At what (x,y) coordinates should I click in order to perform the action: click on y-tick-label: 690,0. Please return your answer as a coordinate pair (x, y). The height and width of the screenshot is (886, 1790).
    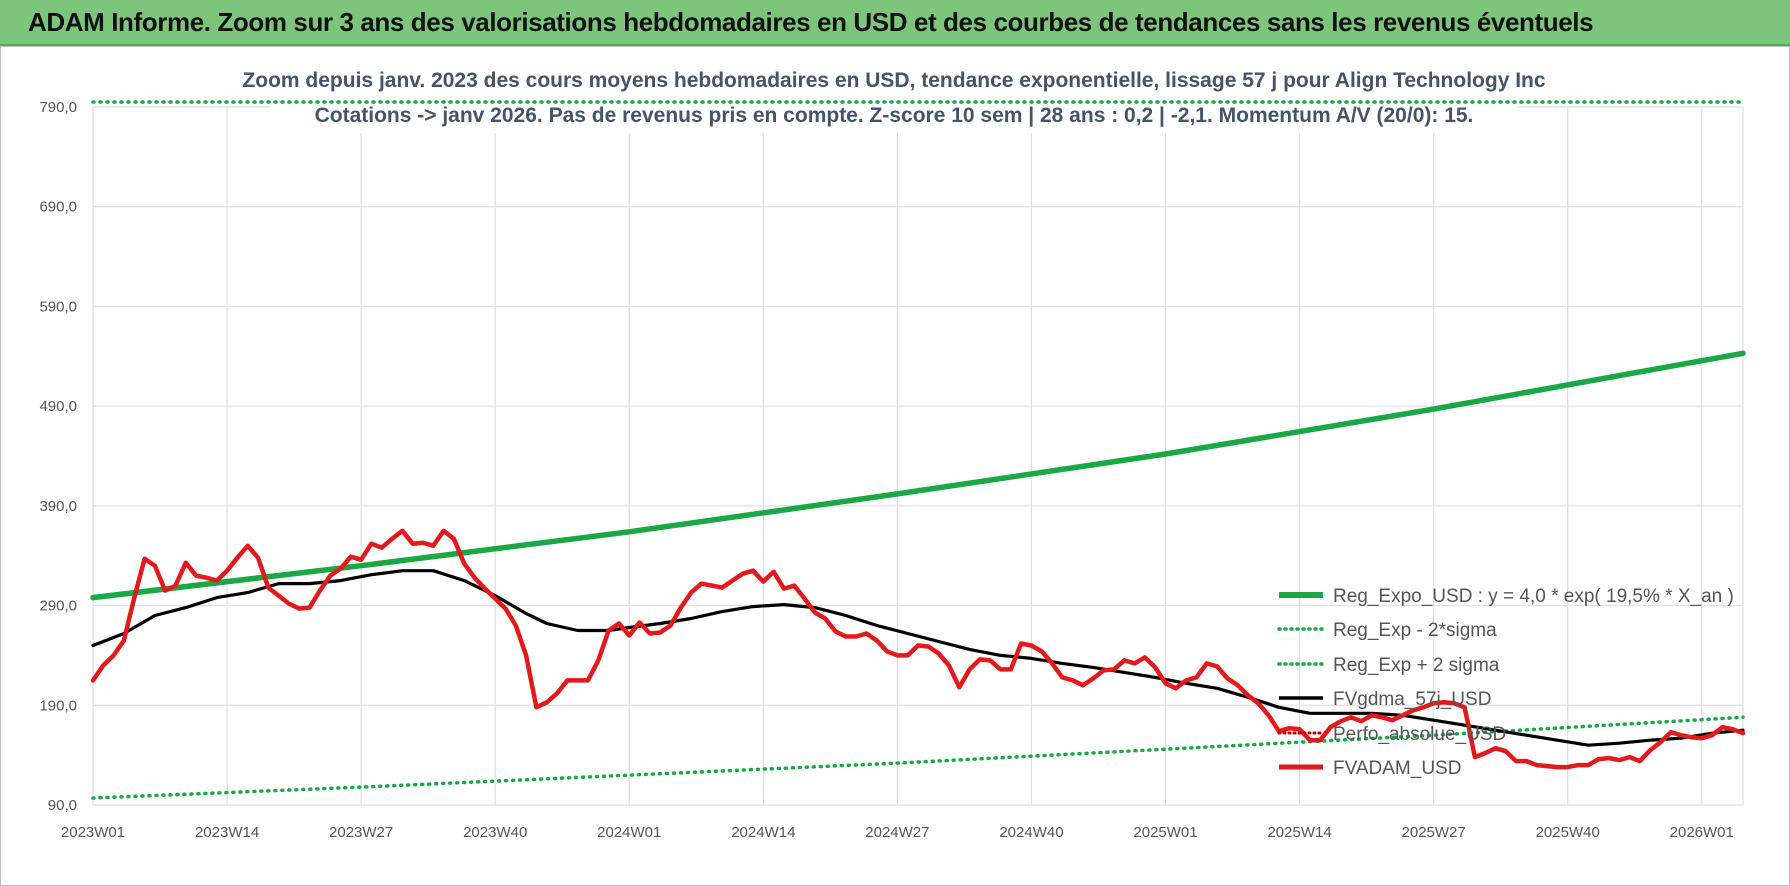
    Looking at the image, I should click on (58, 207).